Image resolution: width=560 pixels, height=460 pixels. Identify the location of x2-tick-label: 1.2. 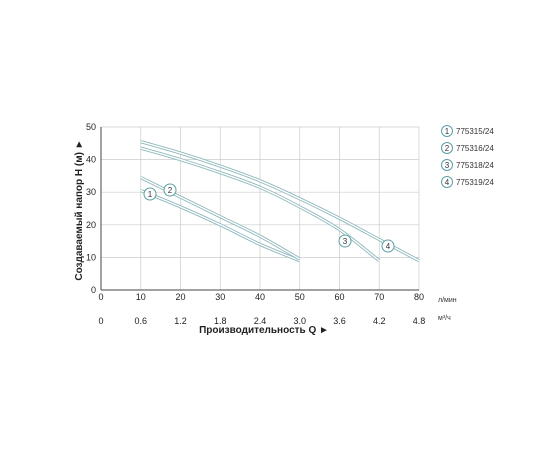
(180, 321).